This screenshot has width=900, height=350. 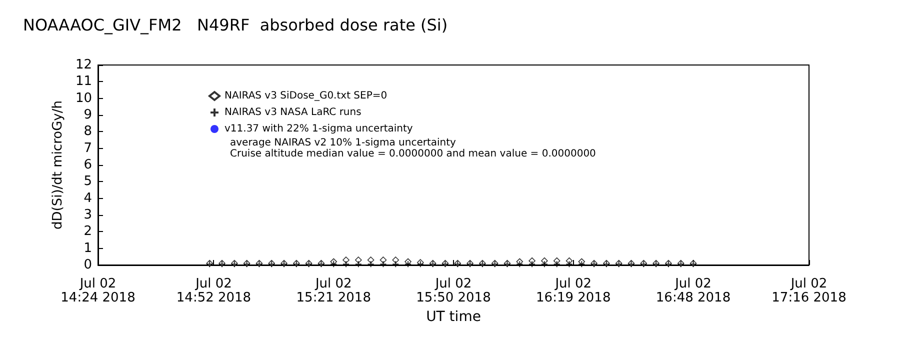 What do you see at coordinates (809, 291) in the screenshot?
I see `x-tick-label: Jul 02 17:16 2018` at bounding box center [809, 291].